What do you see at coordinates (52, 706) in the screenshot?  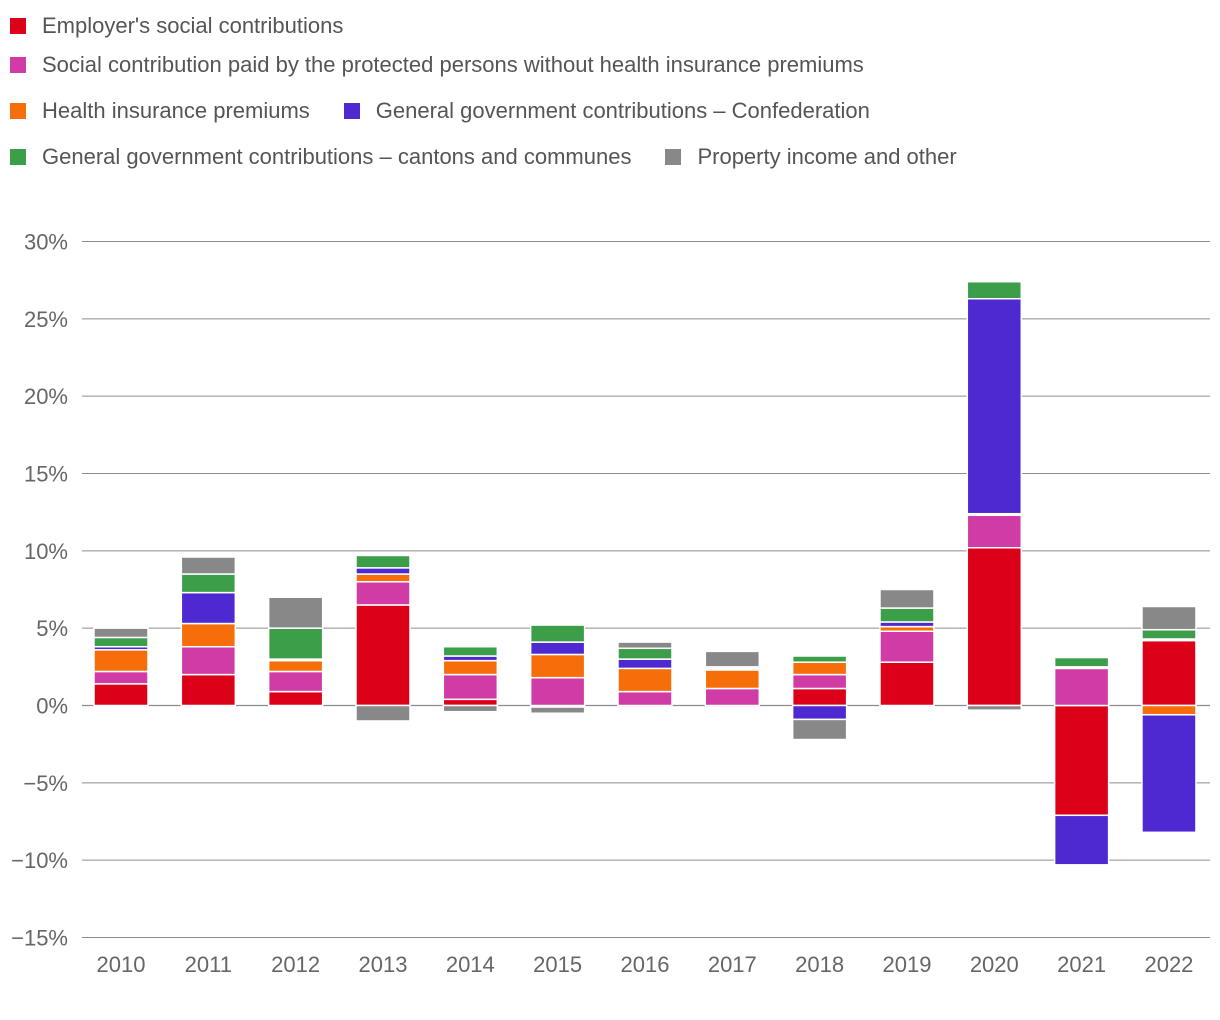 I see `y-tick-label: 0%` at bounding box center [52, 706].